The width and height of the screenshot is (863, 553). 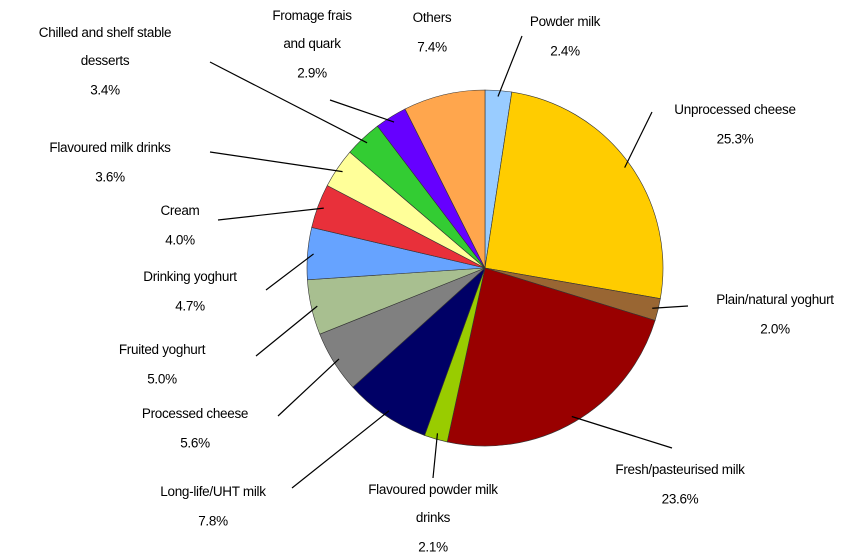 What do you see at coordinates (565, 21) in the screenshot?
I see `slice-label: Powder milk` at bounding box center [565, 21].